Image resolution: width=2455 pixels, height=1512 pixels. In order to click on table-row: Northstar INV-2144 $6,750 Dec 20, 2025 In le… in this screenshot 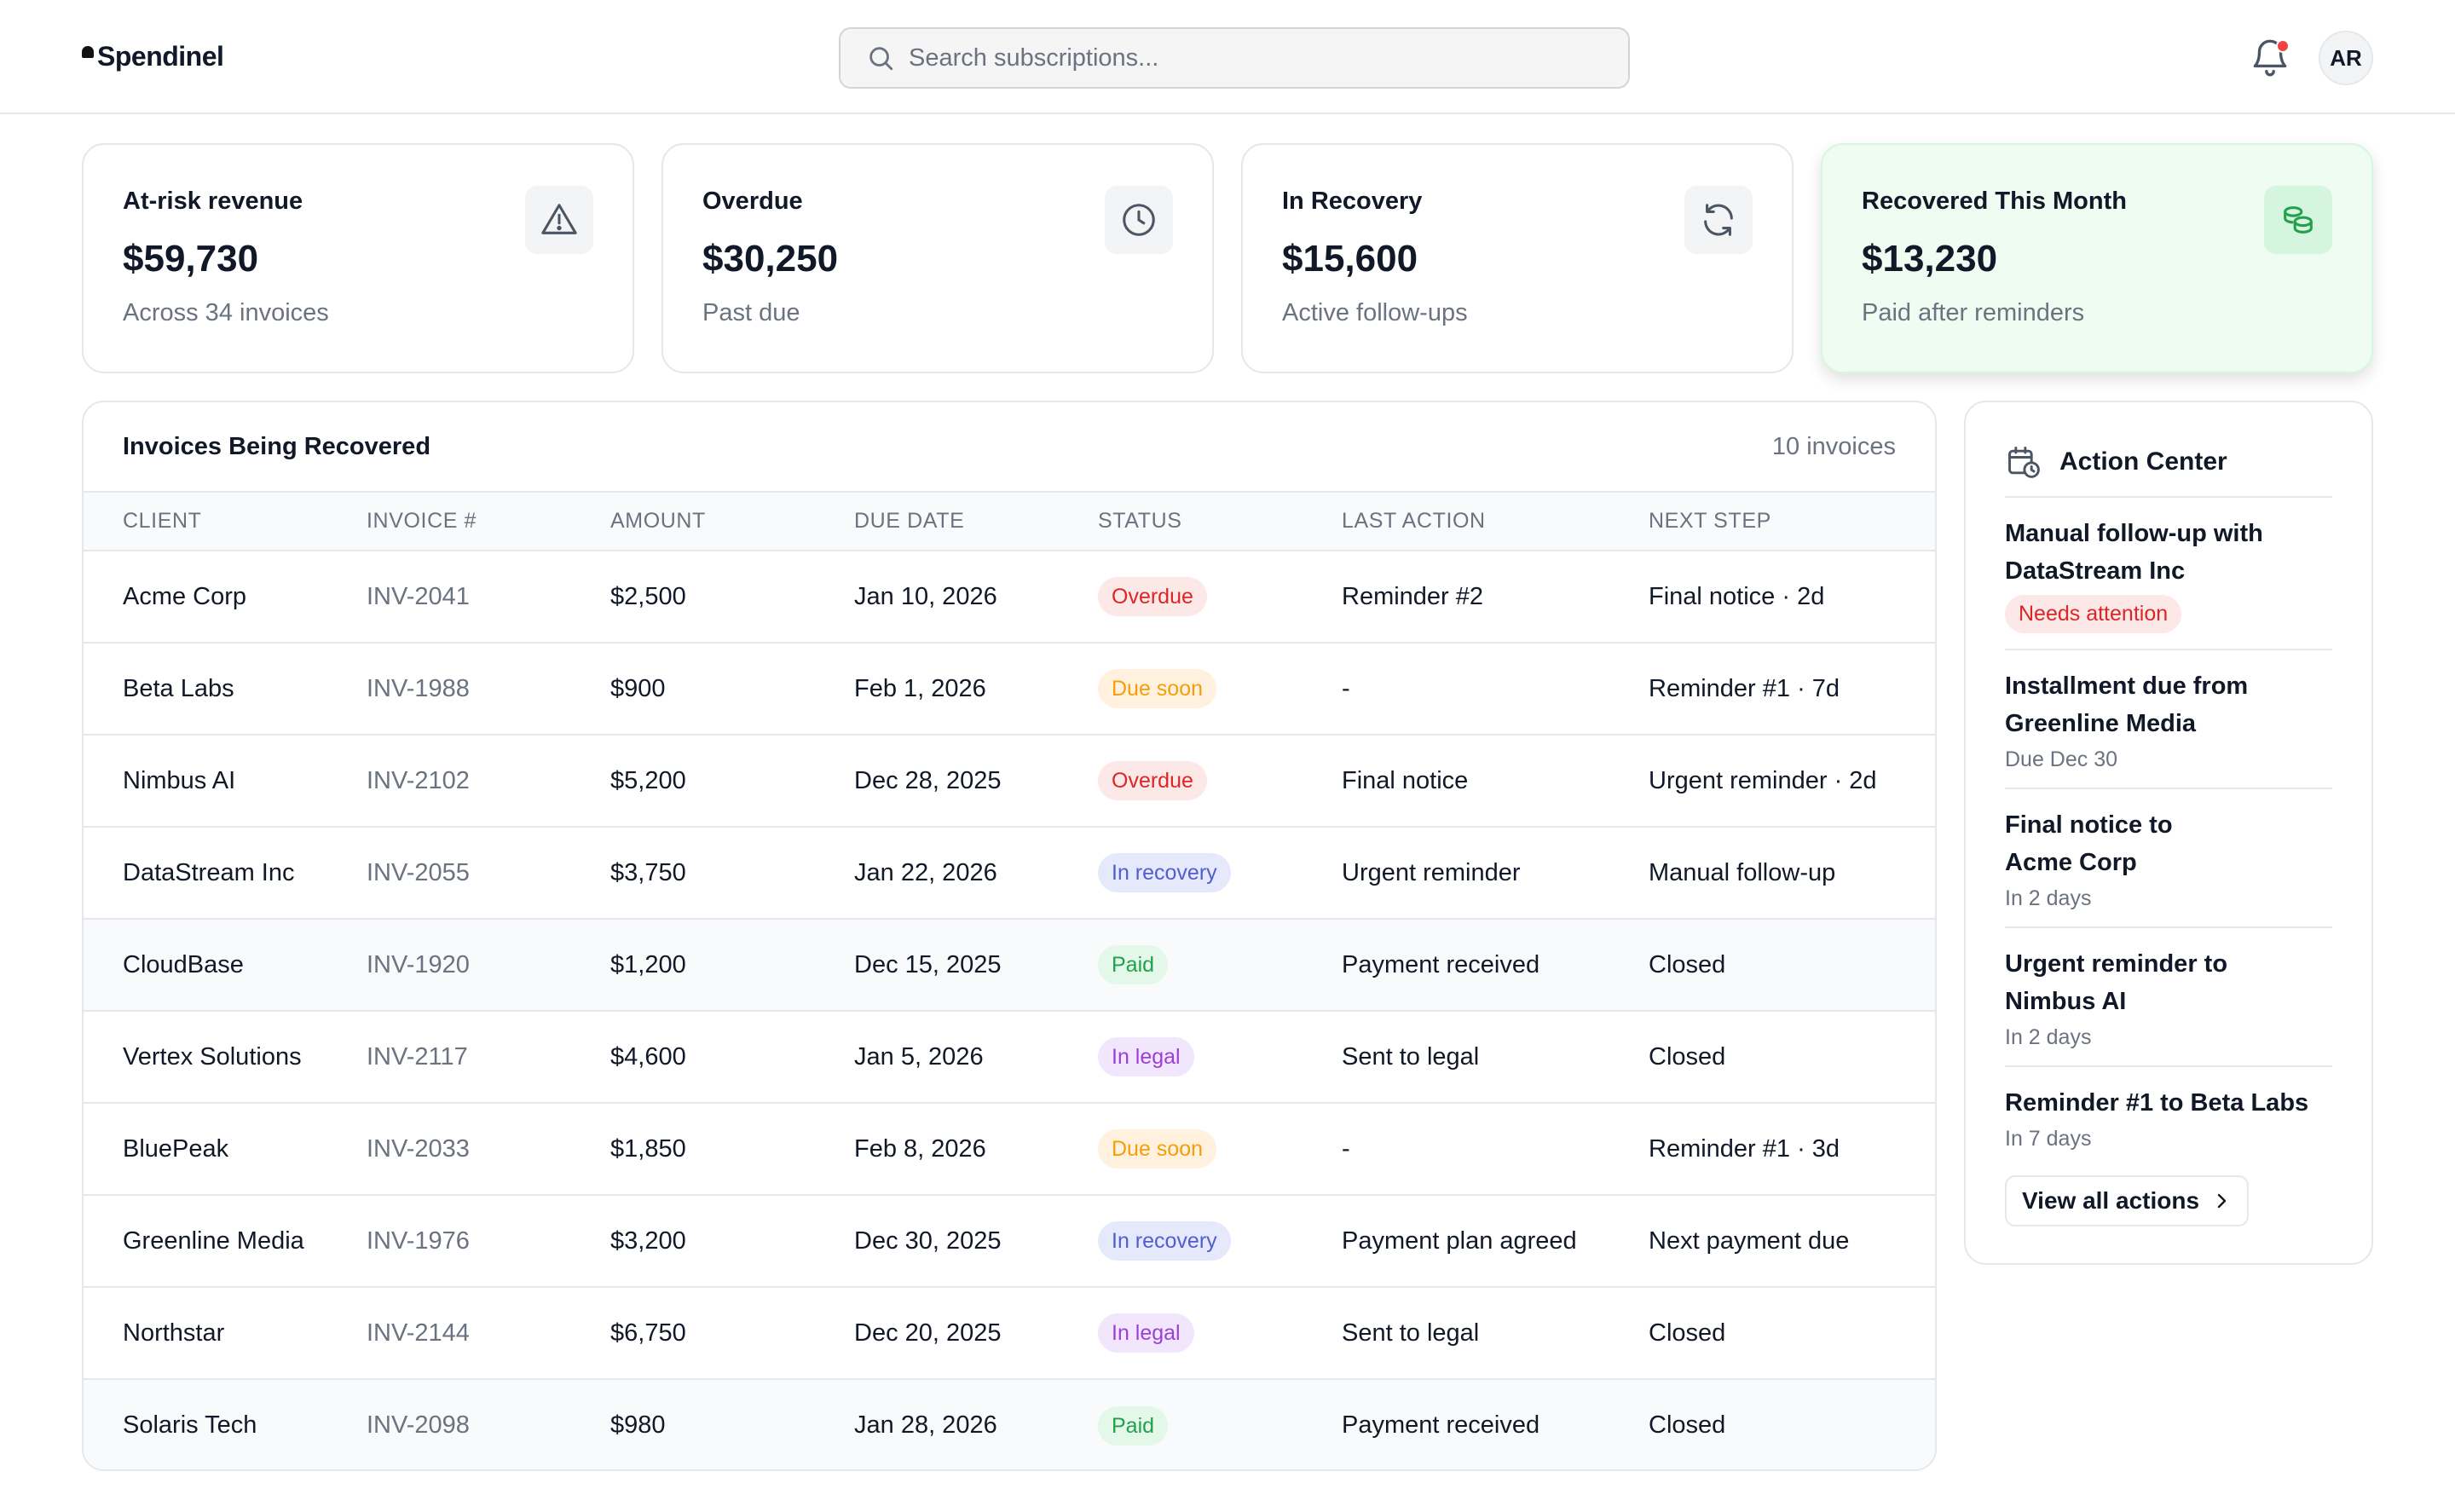, I will do `click(1010, 1333)`.